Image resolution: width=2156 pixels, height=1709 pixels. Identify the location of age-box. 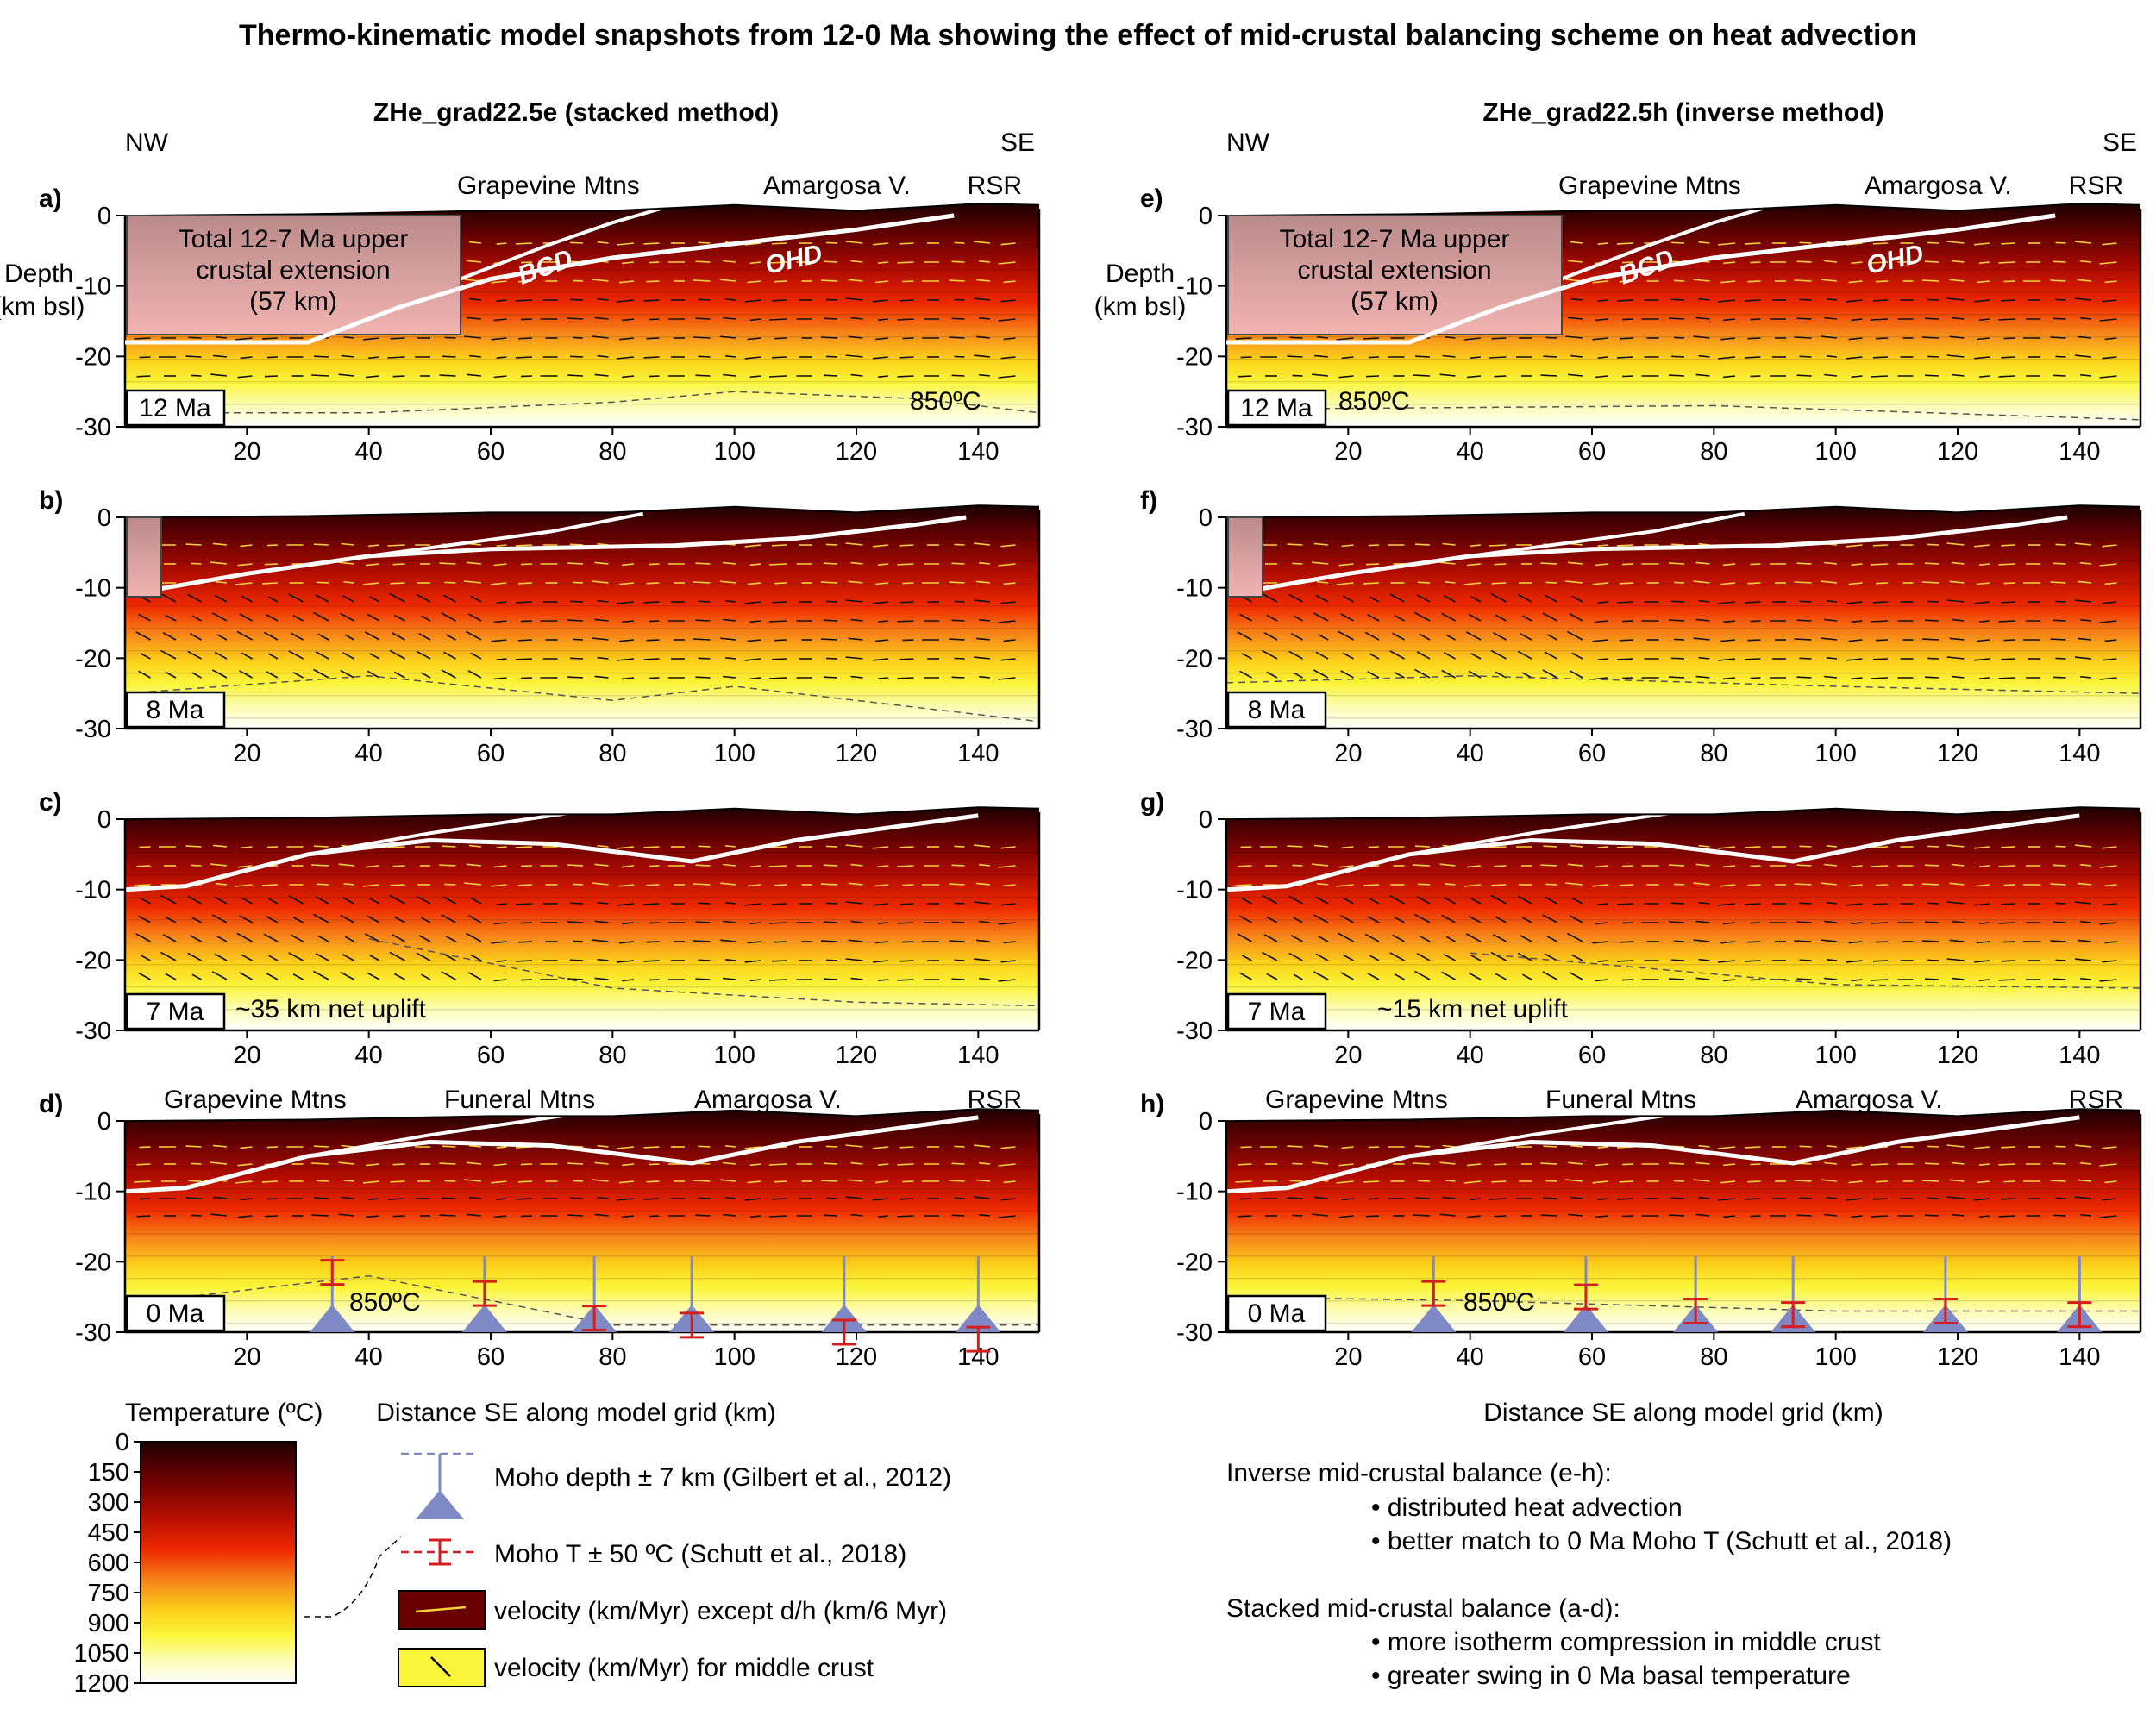
(1276, 1313).